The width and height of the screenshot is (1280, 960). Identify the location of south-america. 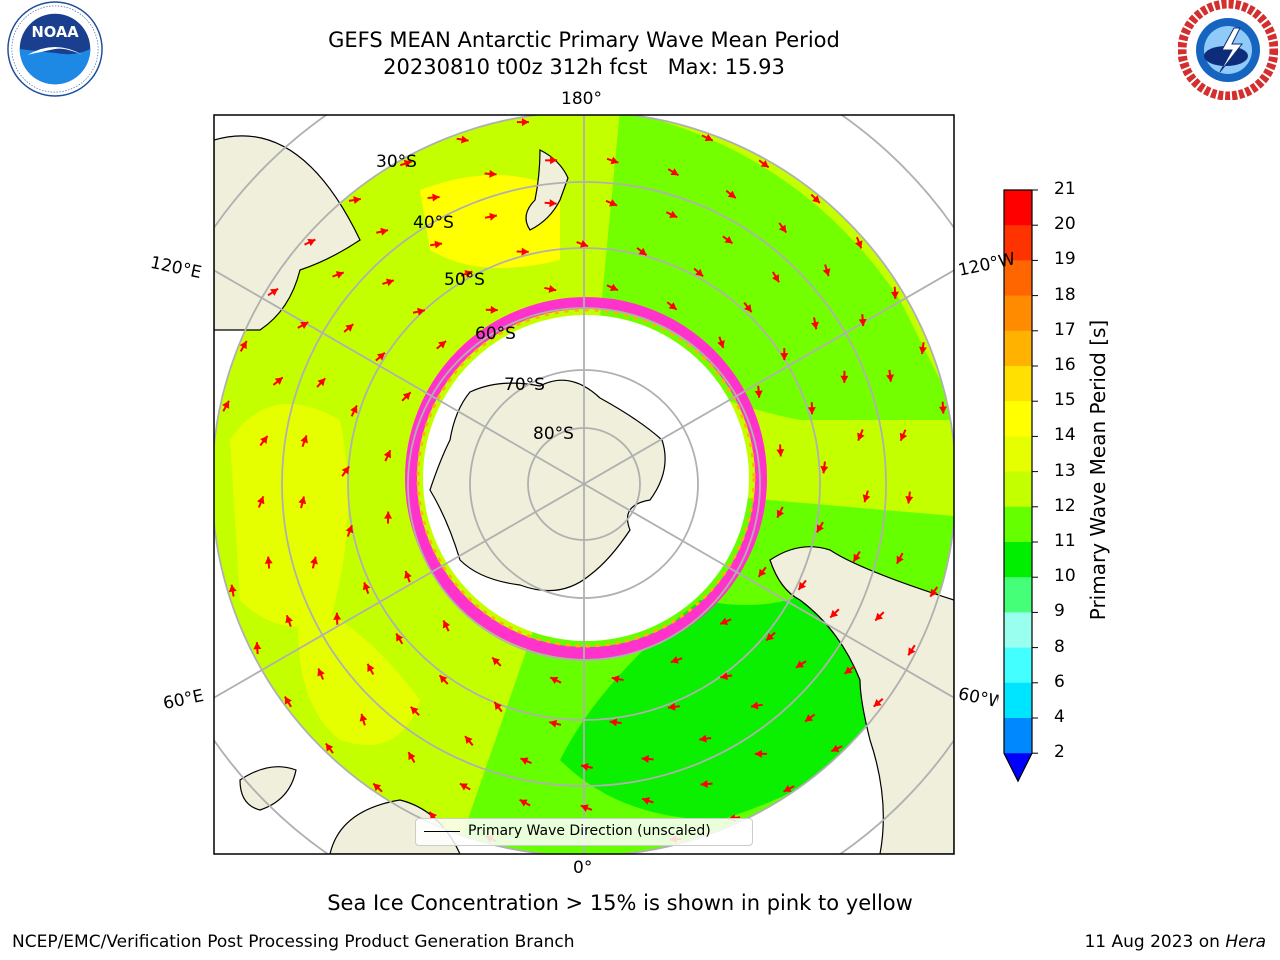
(861, 700).